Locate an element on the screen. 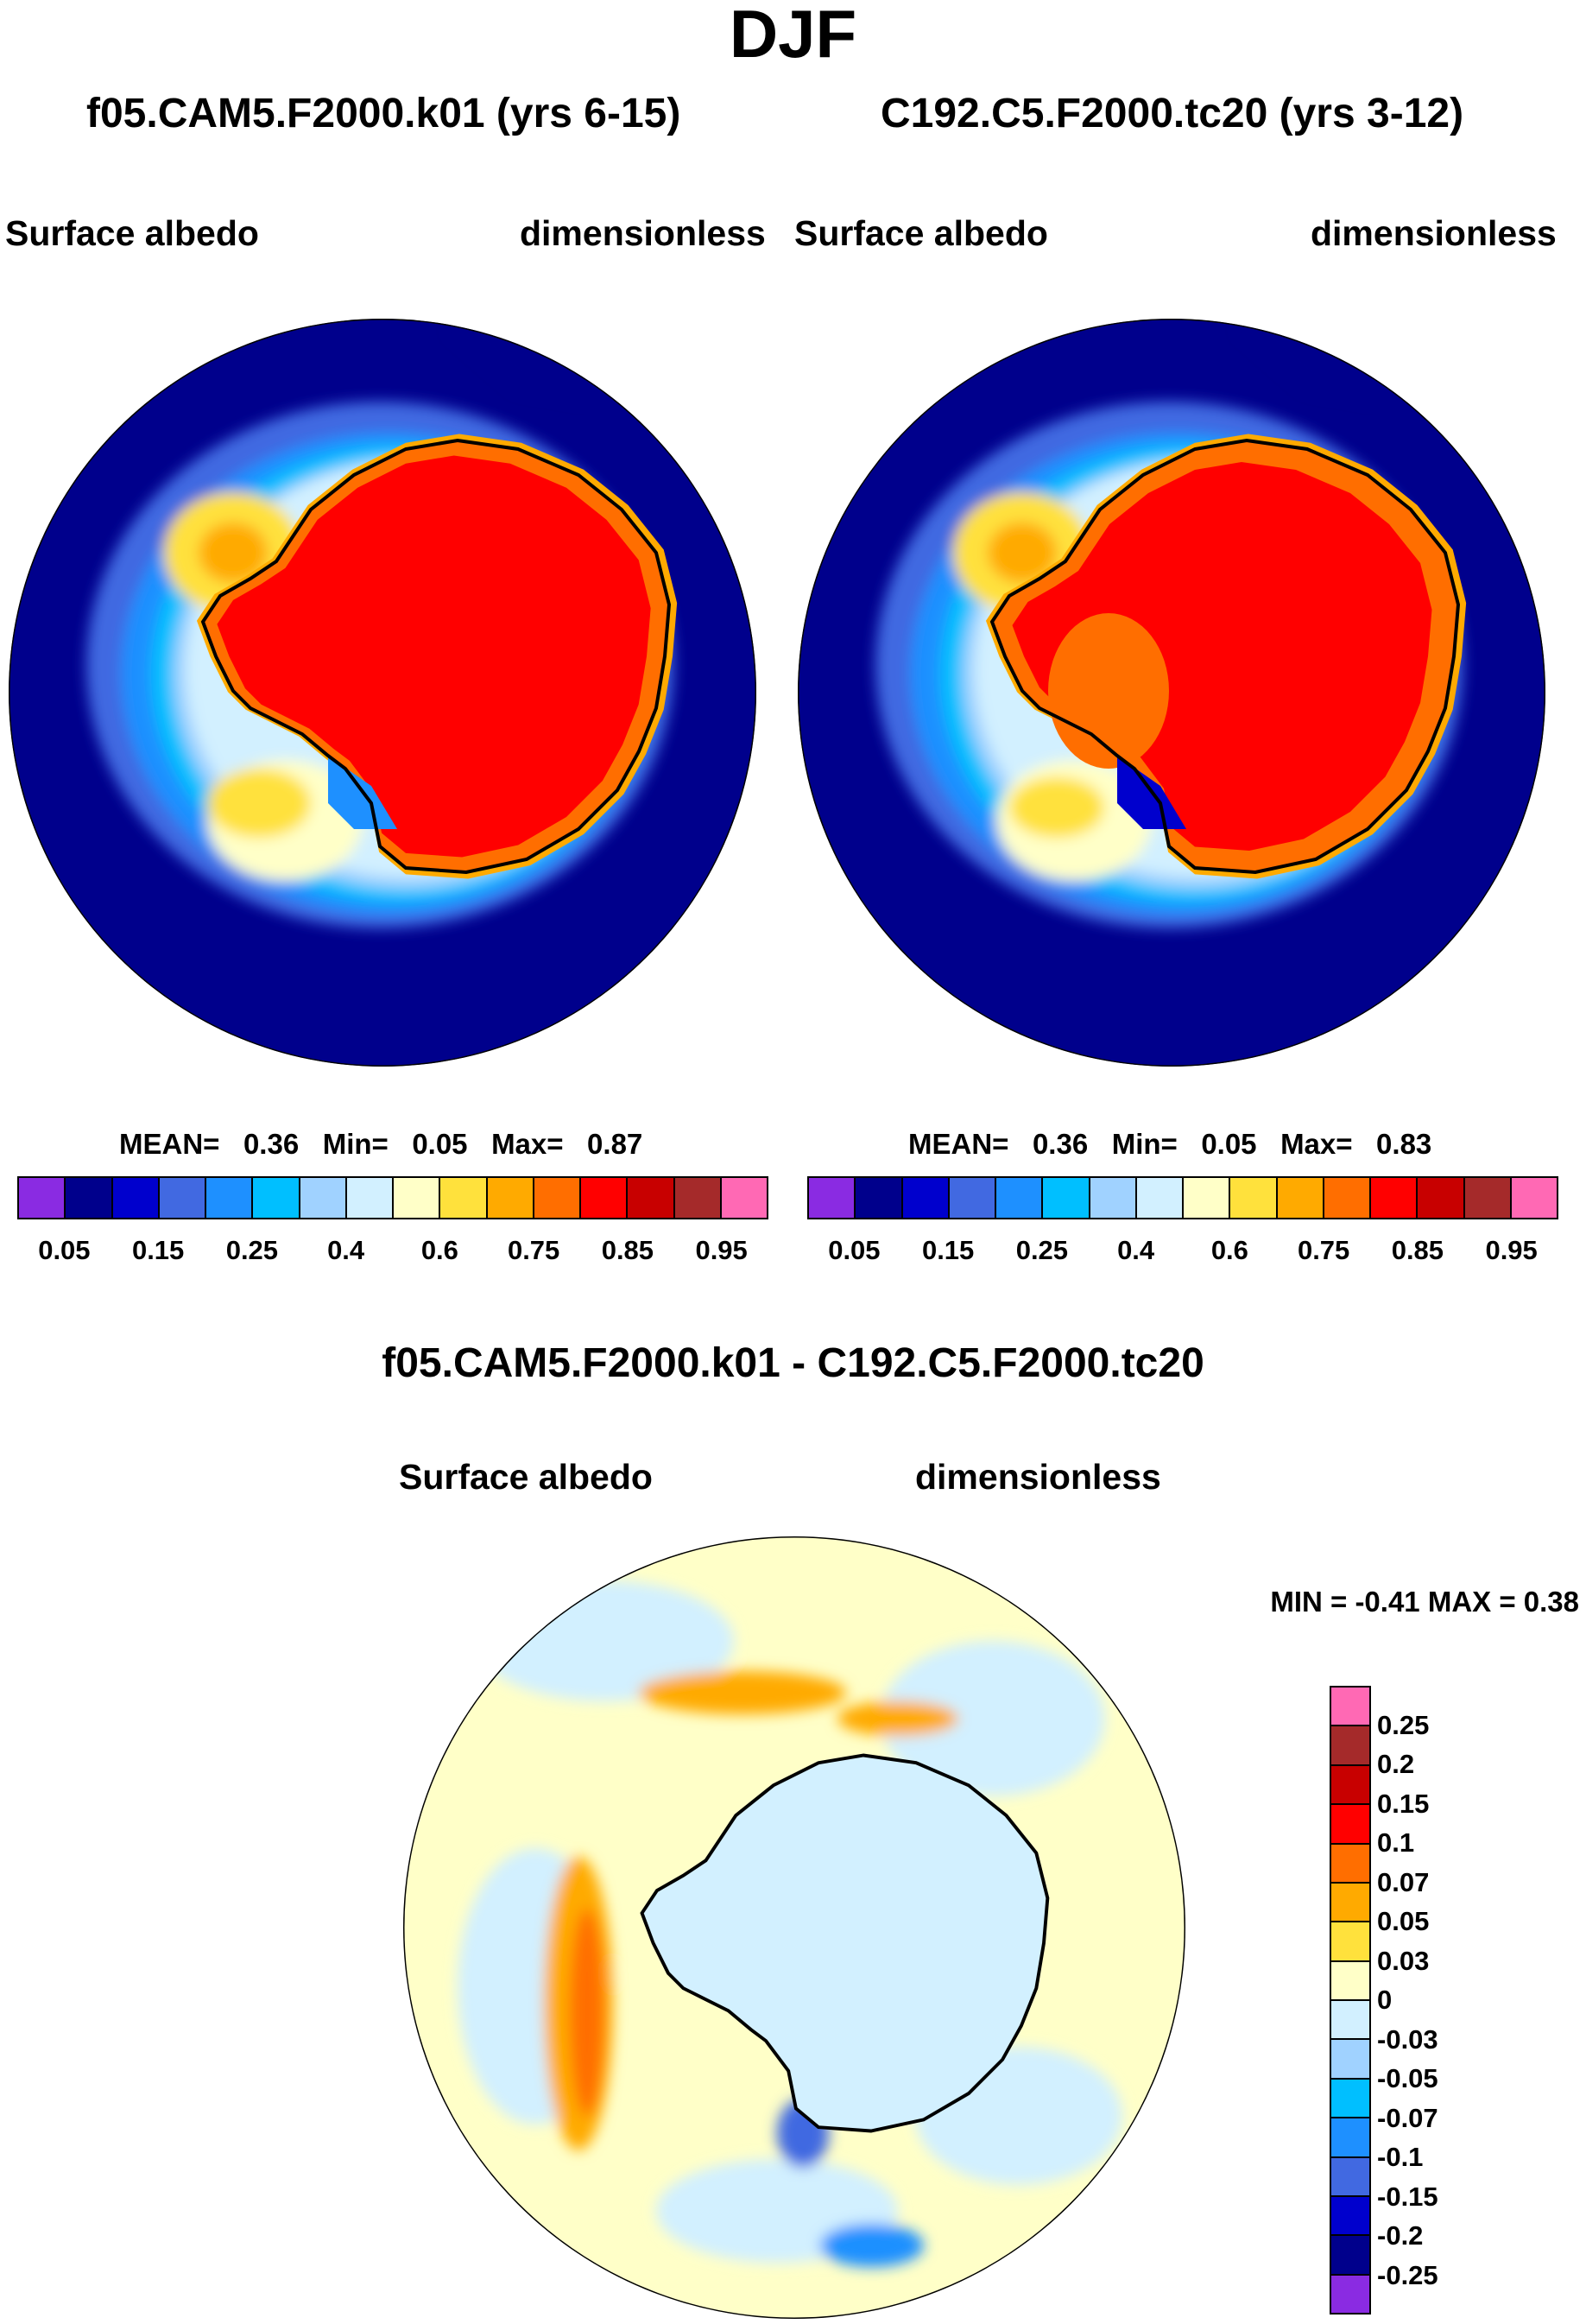 The width and height of the screenshot is (1586, 2324). colorbar-tick-label: -0.05 is located at coordinates (1407, 2078).